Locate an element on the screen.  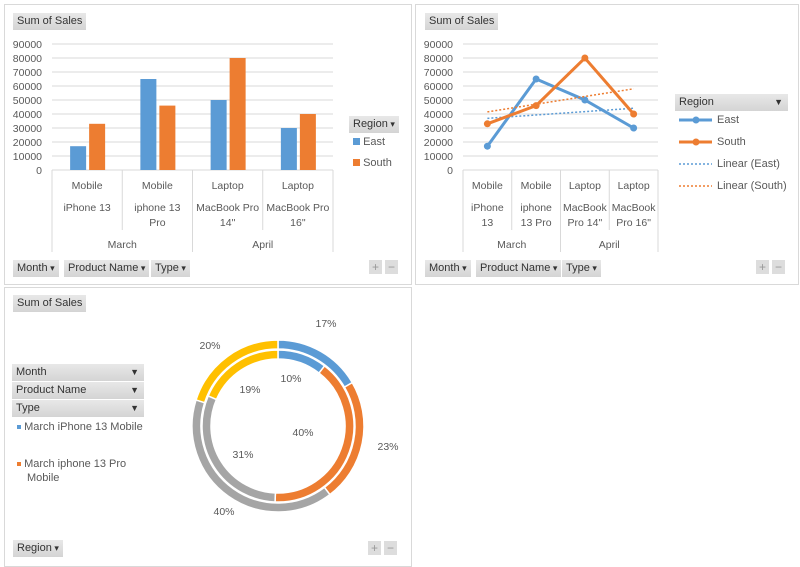
data-label: 23% is located at coordinates (387, 447).